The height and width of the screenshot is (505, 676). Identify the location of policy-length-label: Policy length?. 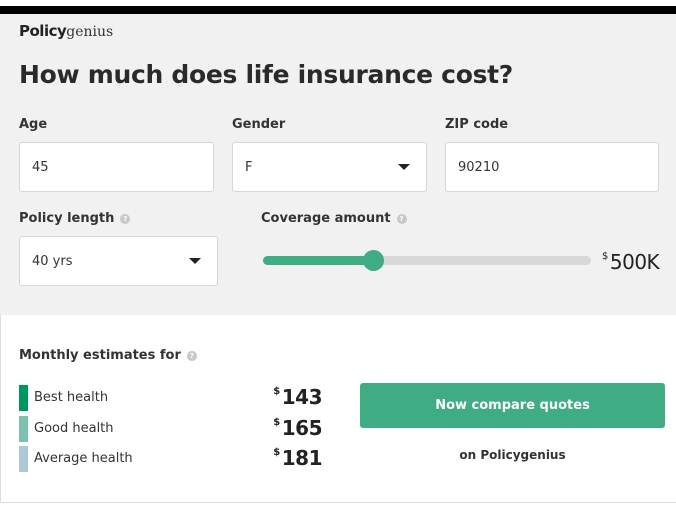
(75, 218).